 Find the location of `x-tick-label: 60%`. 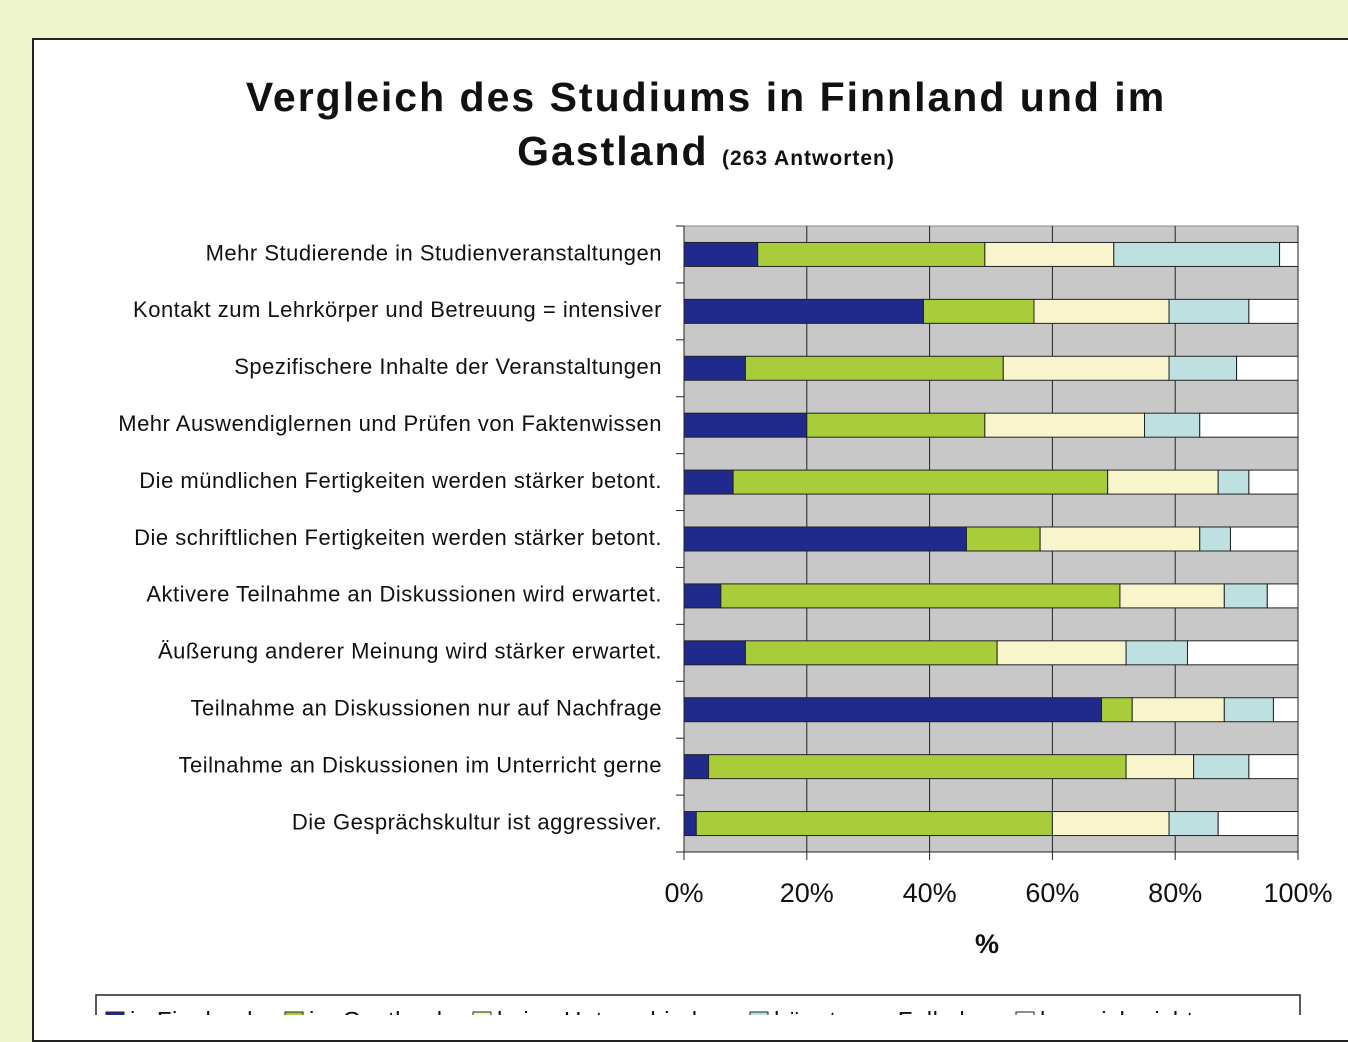

x-tick-label: 60% is located at coordinates (1052, 893).